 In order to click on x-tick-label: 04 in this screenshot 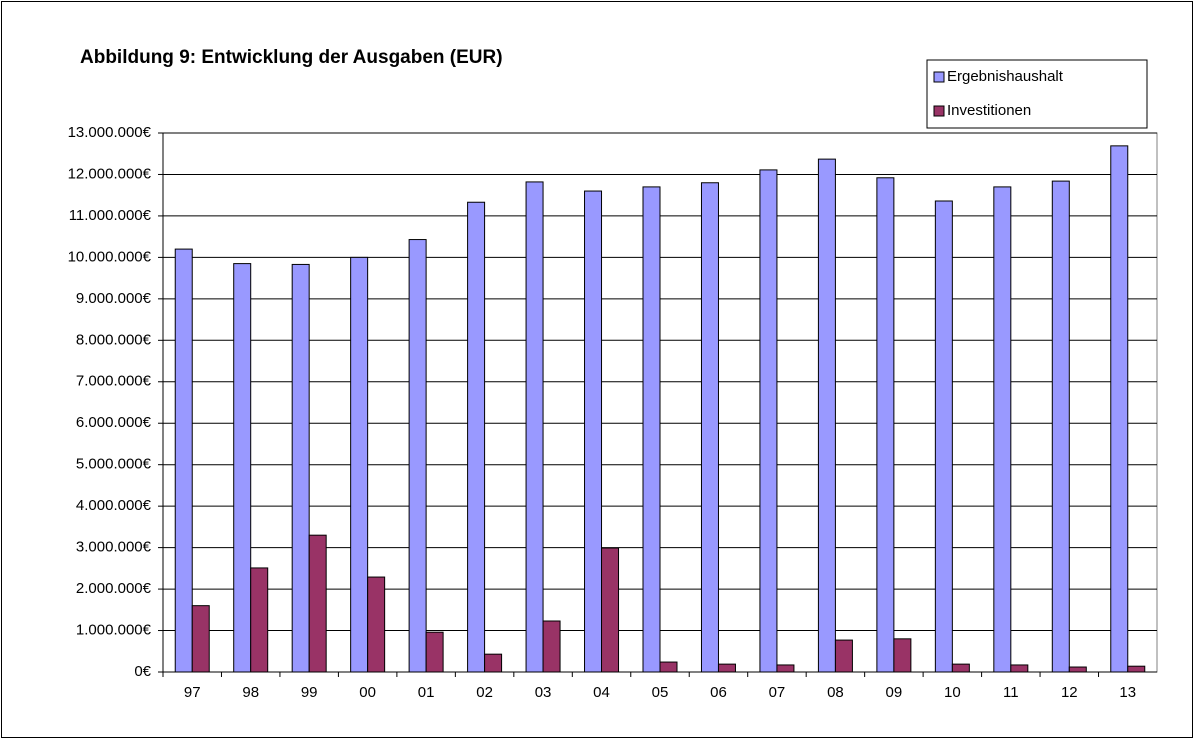, I will do `click(601, 692)`.